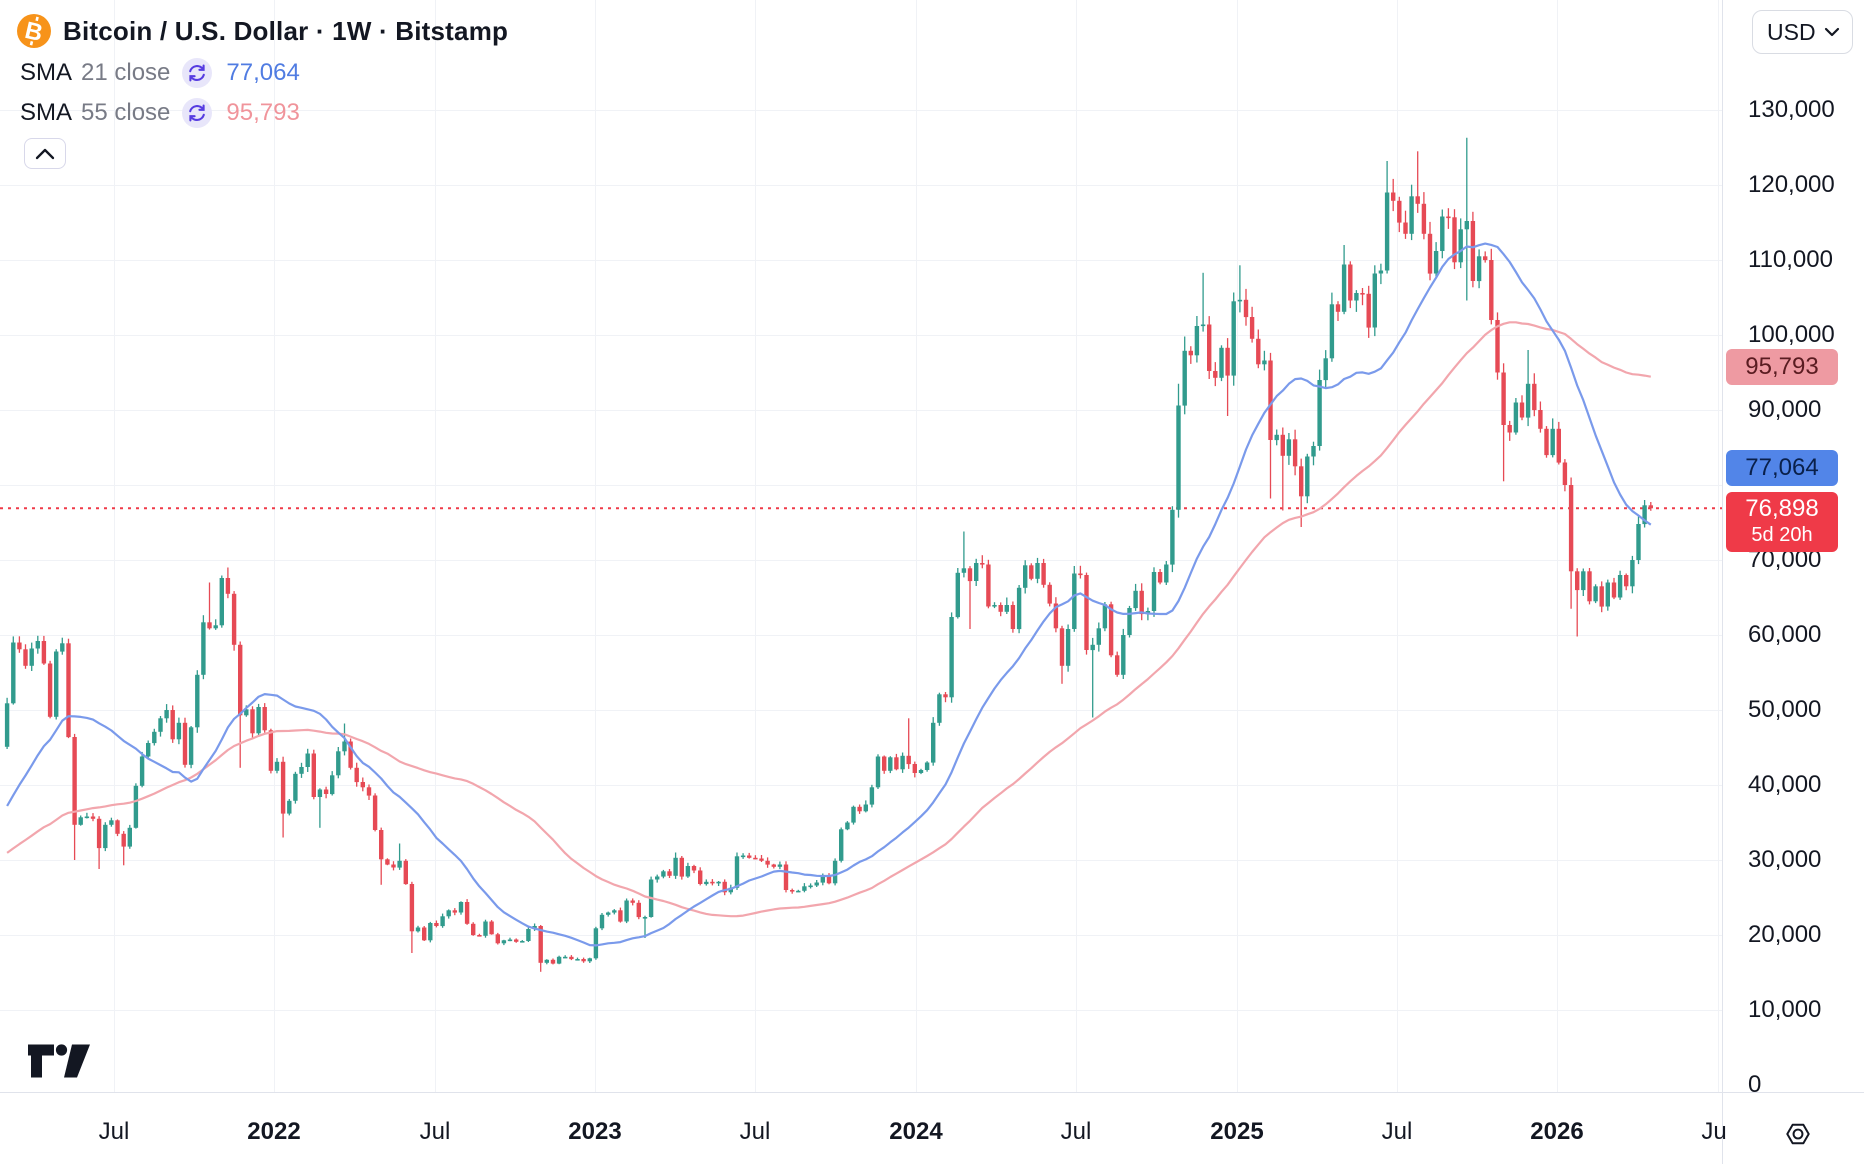  Describe the element at coordinates (1791, 109) in the screenshot. I see `price-axis-label: 130,000` at that location.